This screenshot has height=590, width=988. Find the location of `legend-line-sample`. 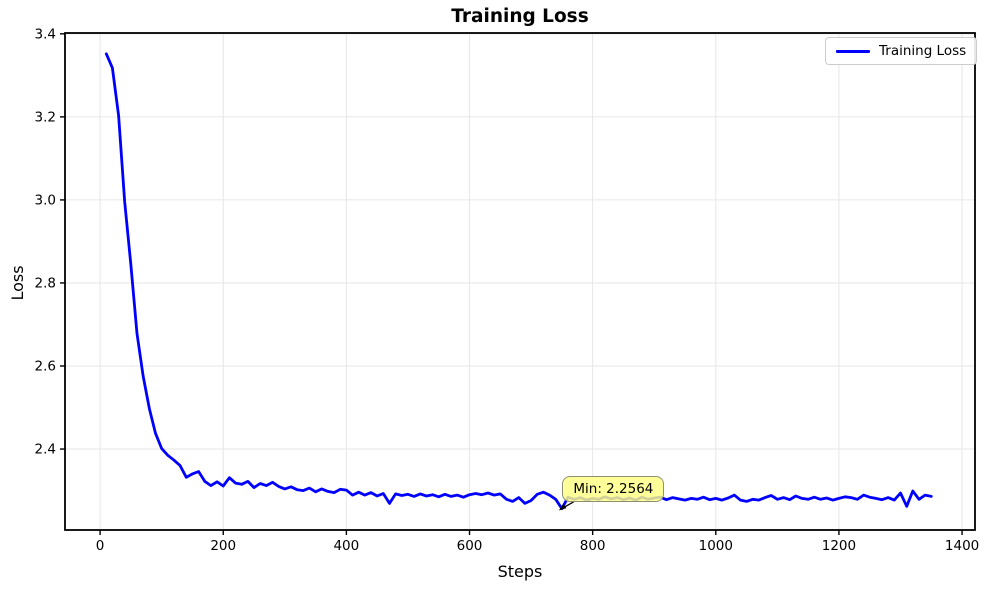

legend-line-sample is located at coordinates (853, 51).